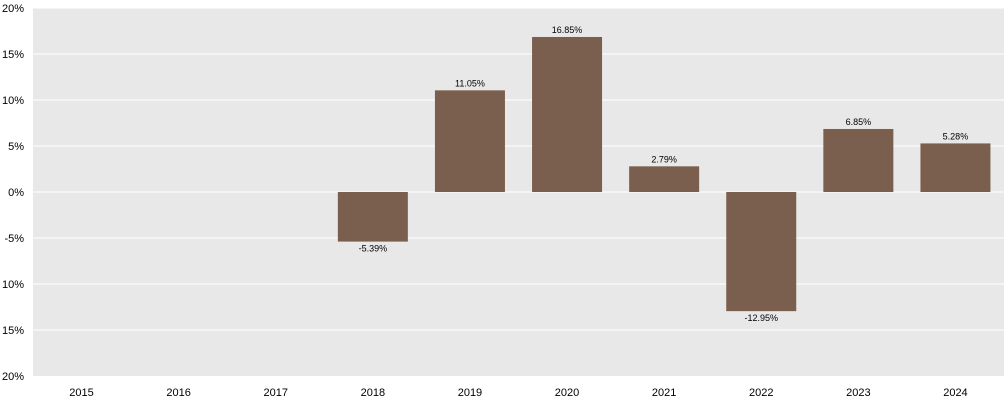 The width and height of the screenshot is (1004, 405). Describe the element at coordinates (664, 179) in the screenshot. I see `bar-2021` at that location.